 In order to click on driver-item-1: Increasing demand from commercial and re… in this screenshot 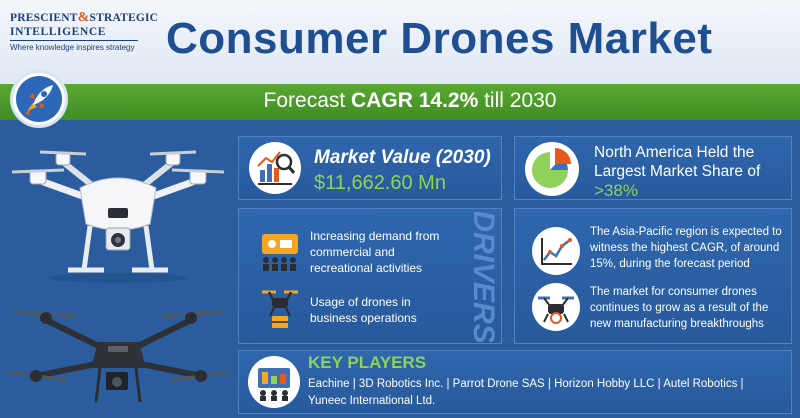, I will do `click(375, 252)`.